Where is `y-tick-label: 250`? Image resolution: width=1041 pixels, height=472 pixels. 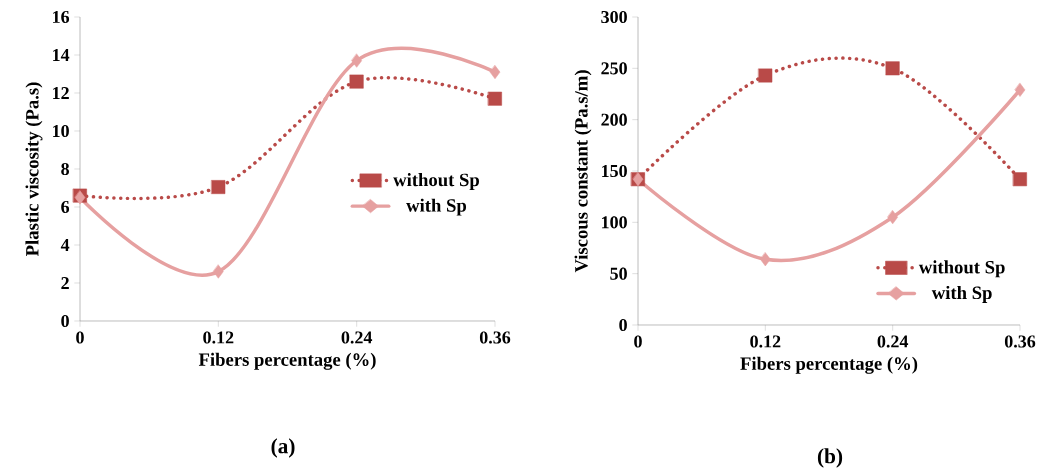 y-tick-label: 250 is located at coordinates (614, 68).